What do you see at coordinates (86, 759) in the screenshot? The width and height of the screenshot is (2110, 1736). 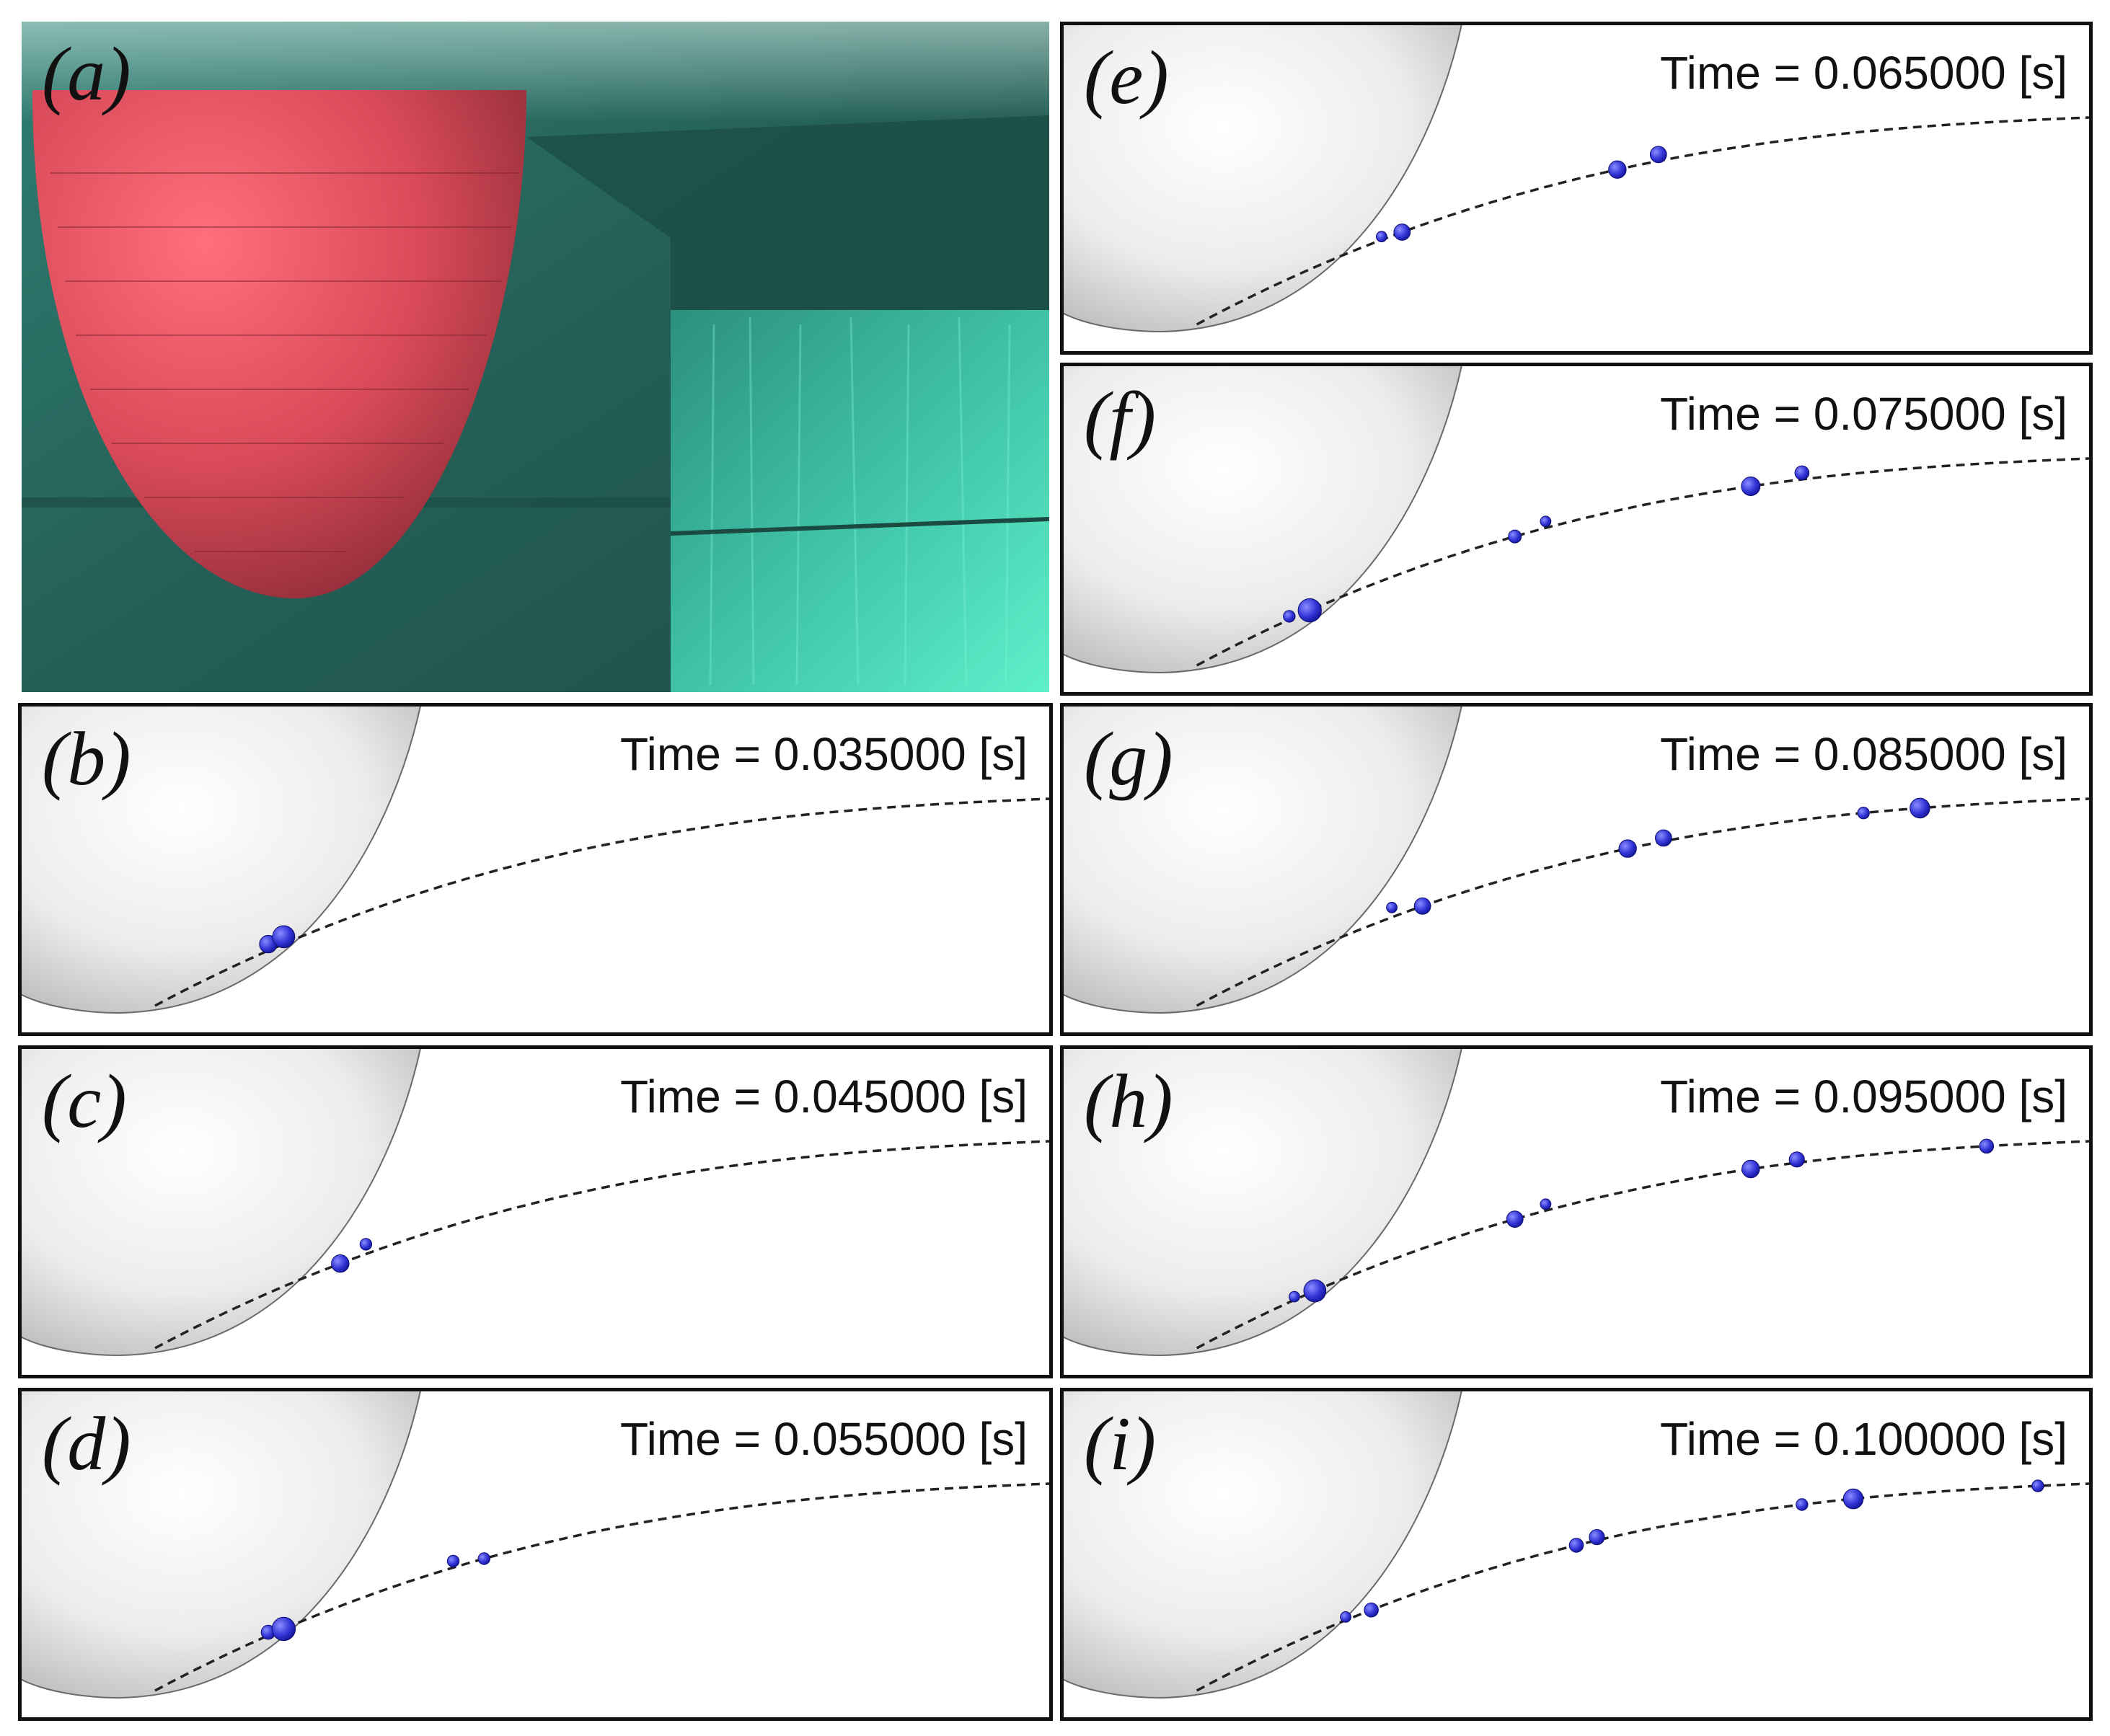 I see `panel-label: (b)` at bounding box center [86, 759].